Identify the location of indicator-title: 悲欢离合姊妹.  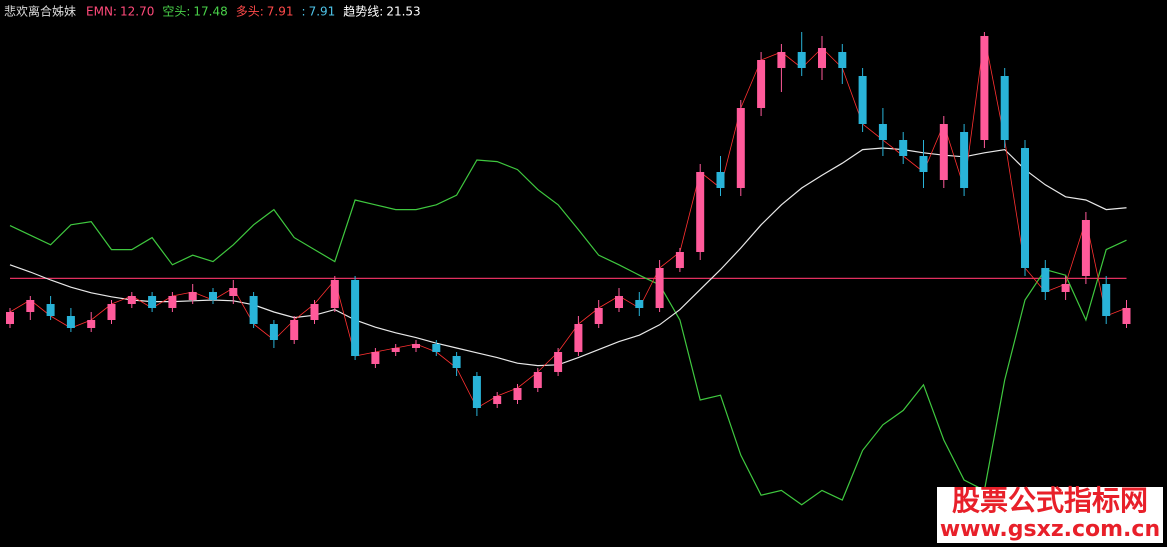
(40, 11).